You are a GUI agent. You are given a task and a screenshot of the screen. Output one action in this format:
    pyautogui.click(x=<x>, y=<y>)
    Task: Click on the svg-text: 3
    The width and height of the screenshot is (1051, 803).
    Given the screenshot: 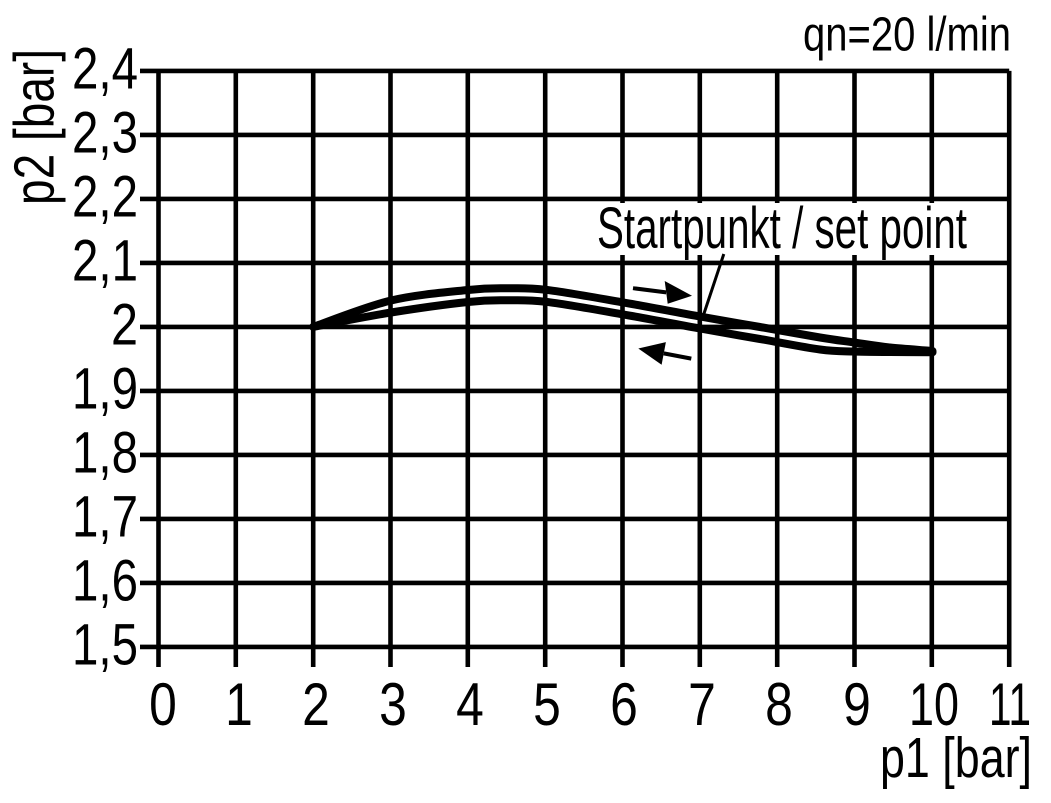 What is the action you would take?
    pyautogui.click(x=393, y=704)
    